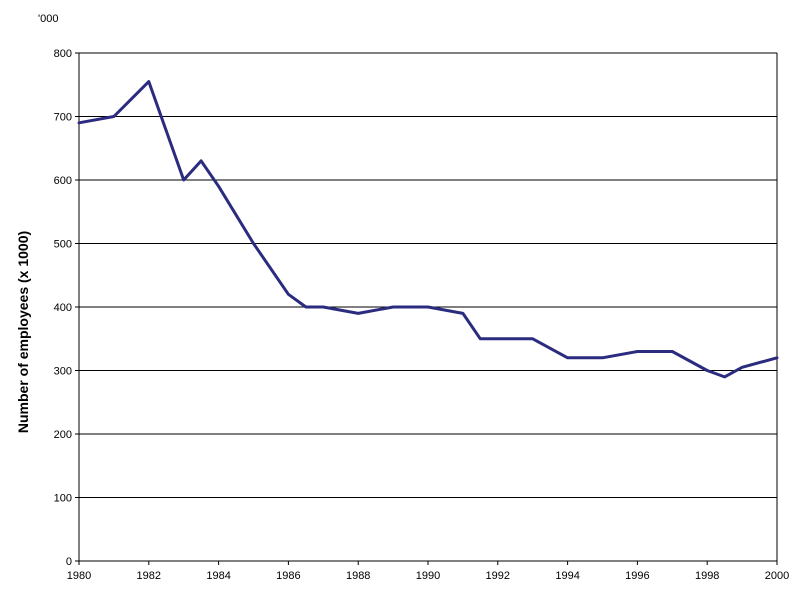  Describe the element at coordinates (48, 19) in the screenshot. I see `y-axis-unit-label: '000` at that location.